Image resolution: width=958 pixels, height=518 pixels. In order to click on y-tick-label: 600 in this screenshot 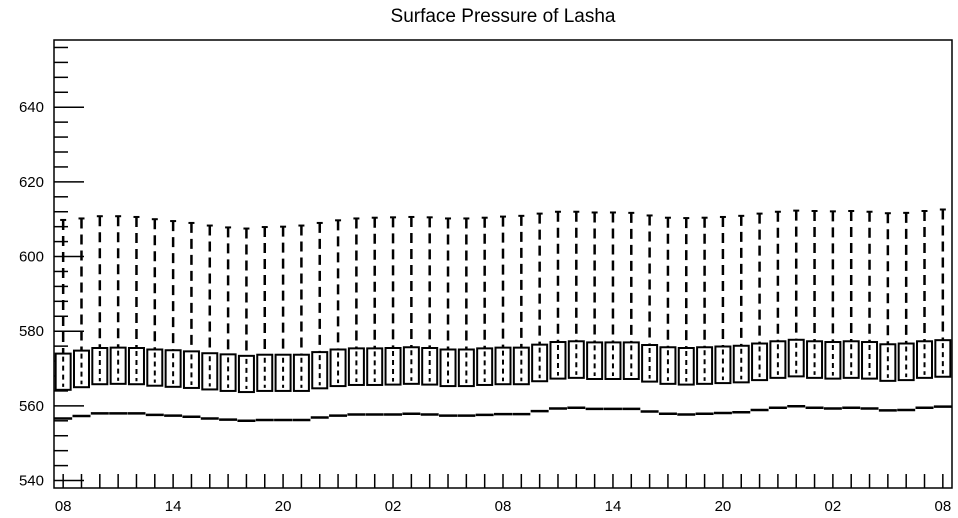, I will do `click(31, 257)`.